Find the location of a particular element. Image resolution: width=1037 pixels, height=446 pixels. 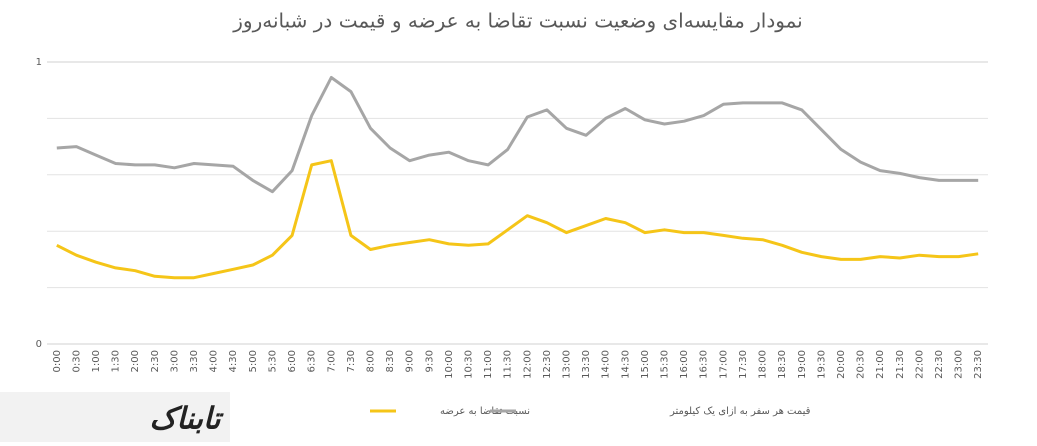

x-tick-label: 4:00 is located at coordinates (214, 361).